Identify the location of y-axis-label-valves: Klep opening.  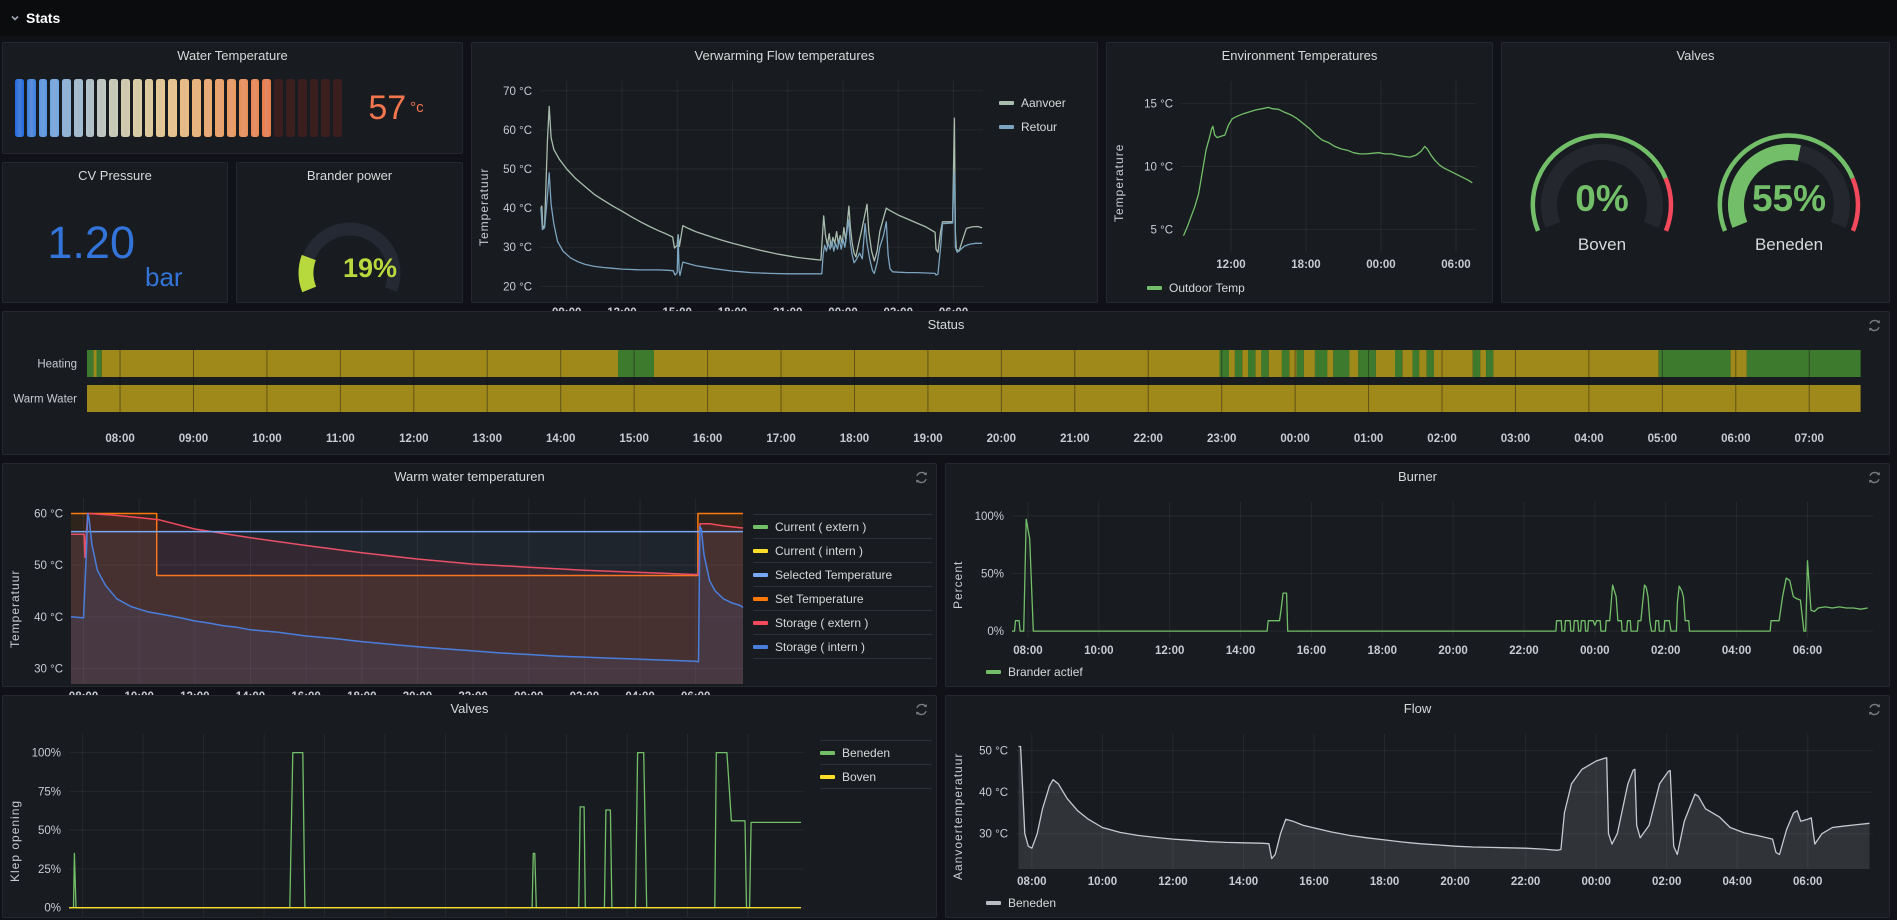
(15, 840).